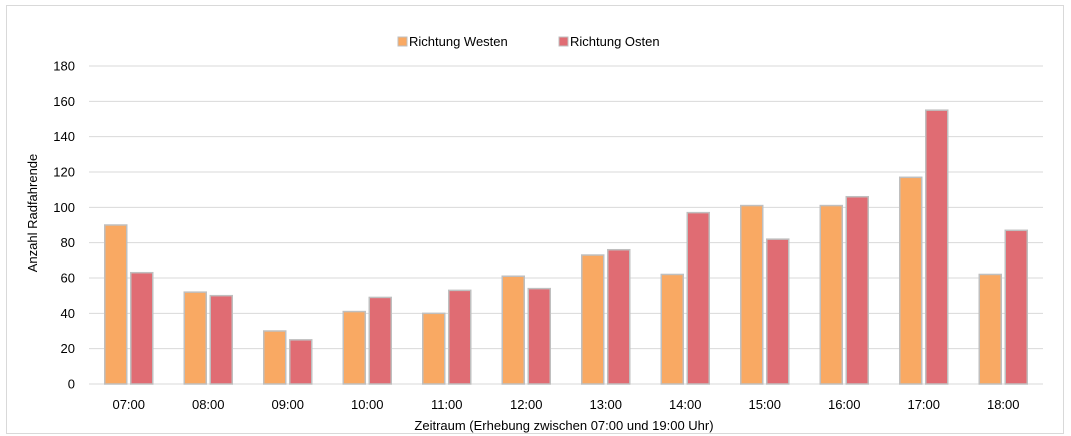  Describe the element at coordinates (64, 172) in the screenshot. I see `y-tick-label: 120` at that location.